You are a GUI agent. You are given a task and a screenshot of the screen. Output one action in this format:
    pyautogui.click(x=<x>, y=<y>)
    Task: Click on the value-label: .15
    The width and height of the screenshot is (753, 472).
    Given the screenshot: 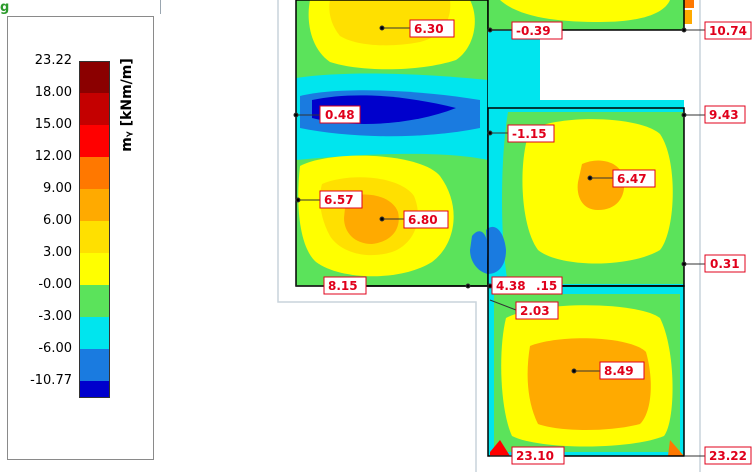 What is the action you would take?
    pyautogui.click(x=546, y=286)
    